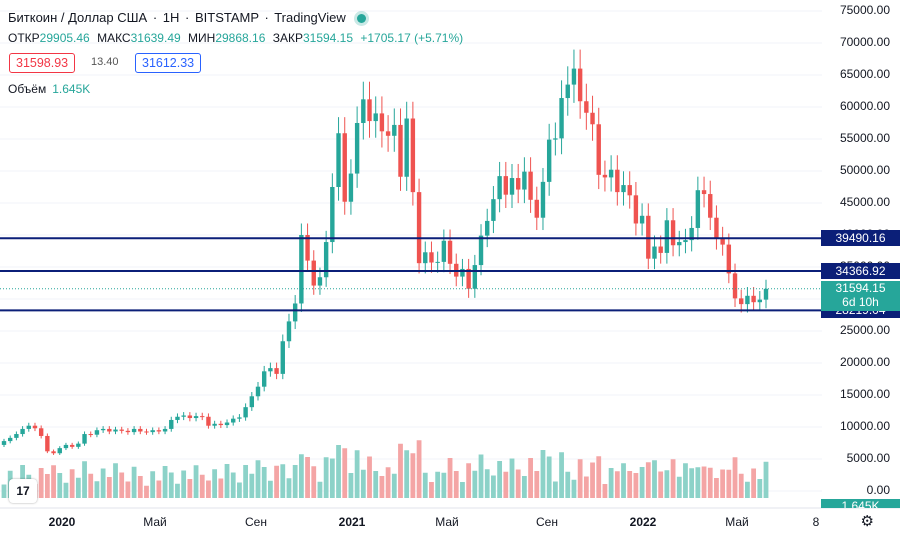 Image resolution: width=900 pixels, height=535 pixels. What do you see at coordinates (23, 491) in the screenshot?
I see `tradingview-logo-icon: 17` at bounding box center [23, 491].